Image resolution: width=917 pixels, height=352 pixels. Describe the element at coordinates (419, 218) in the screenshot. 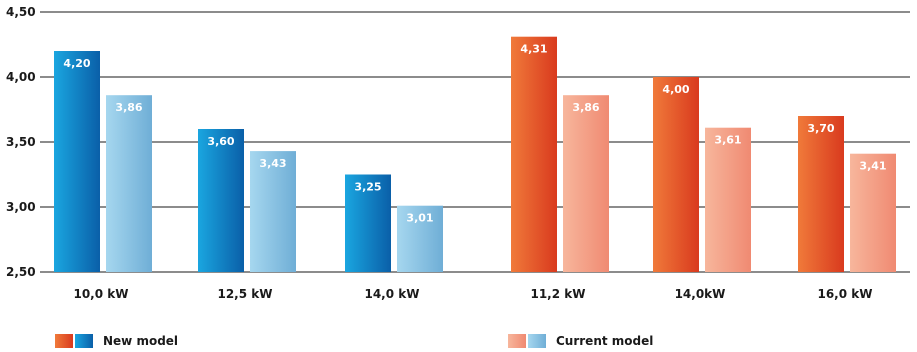

I see `bar-value-label: 3,01` at that location.